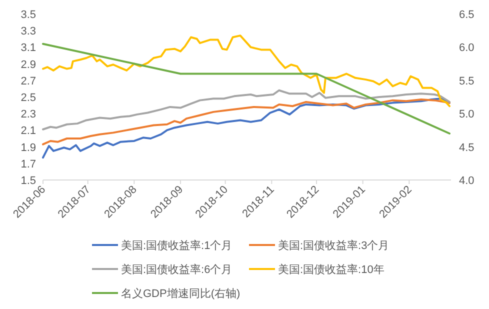  What do you see at coordinates (466, 114) in the screenshot?
I see `y2-tick-label: 5.0` at bounding box center [466, 114].